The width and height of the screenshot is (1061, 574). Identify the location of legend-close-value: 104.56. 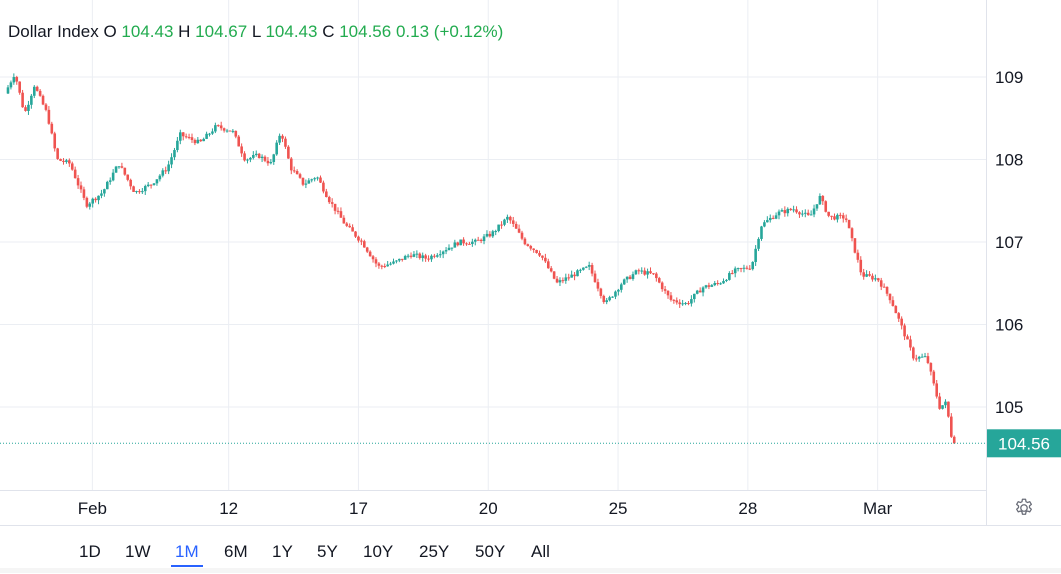
(365, 31).